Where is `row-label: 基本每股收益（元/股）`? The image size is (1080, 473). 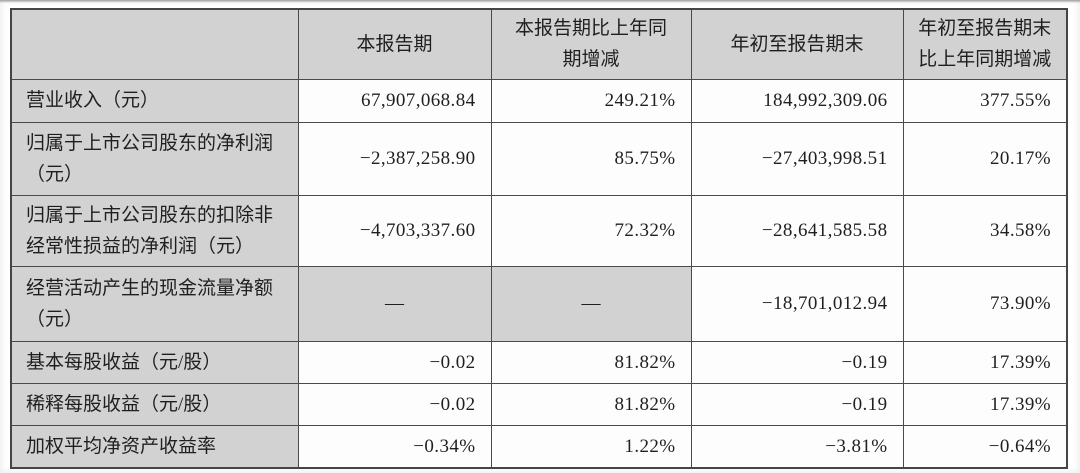 row-label: 基本每股收益（元/股） is located at coordinates (154, 362).